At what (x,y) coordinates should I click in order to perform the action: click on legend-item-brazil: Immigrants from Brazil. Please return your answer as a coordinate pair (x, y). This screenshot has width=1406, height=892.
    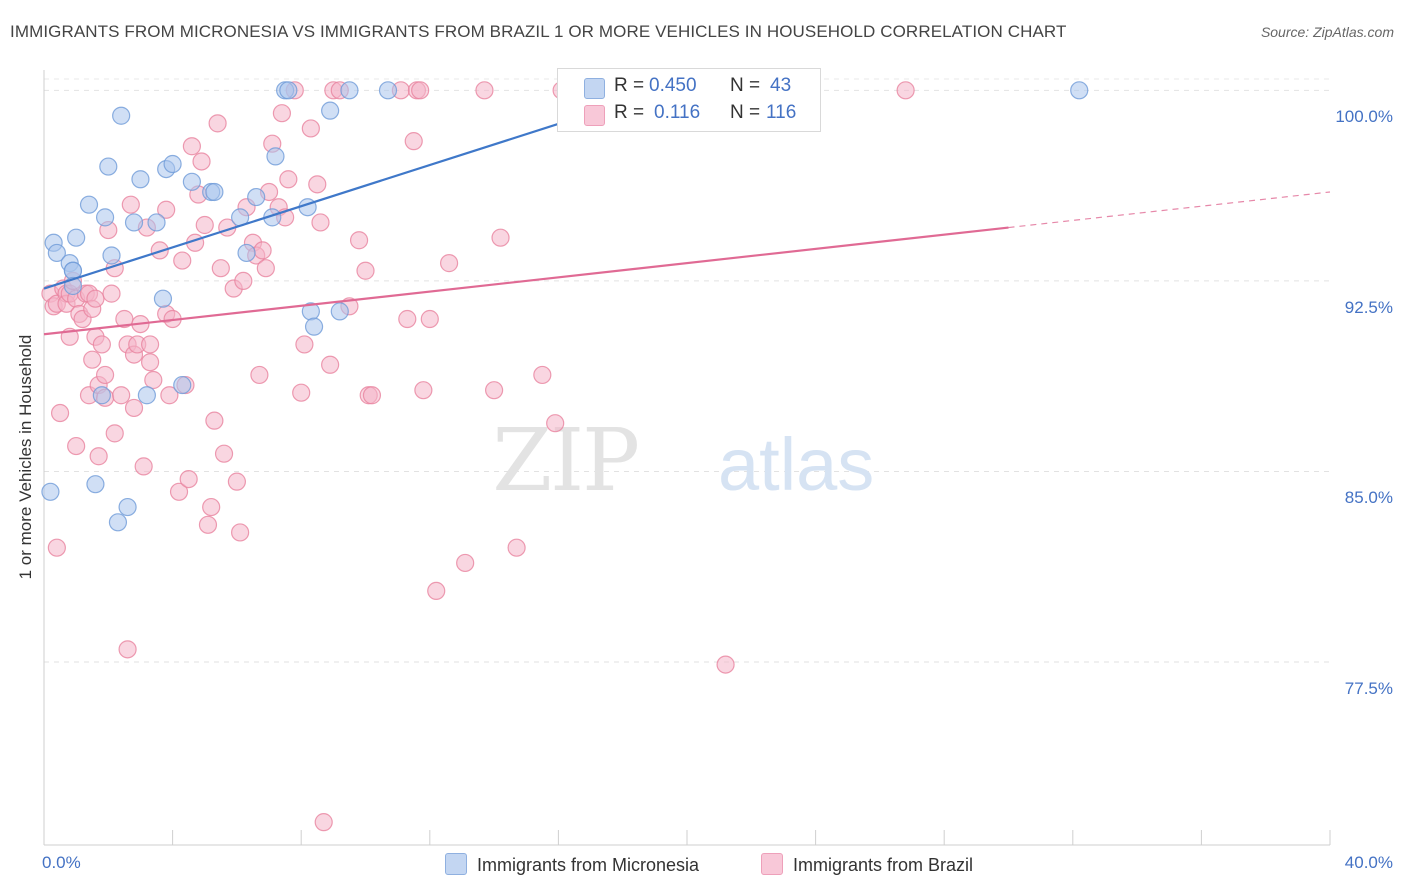
    Looking at the image, I should click on (867, 864).